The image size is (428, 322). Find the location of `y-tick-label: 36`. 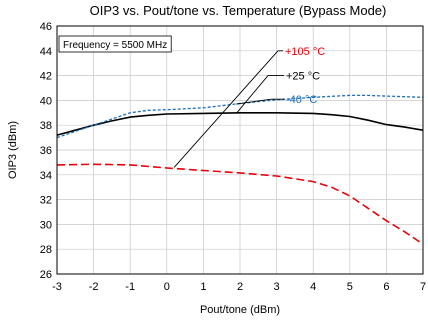

y-tick-label: 36 is located at coordinates (46, 151).